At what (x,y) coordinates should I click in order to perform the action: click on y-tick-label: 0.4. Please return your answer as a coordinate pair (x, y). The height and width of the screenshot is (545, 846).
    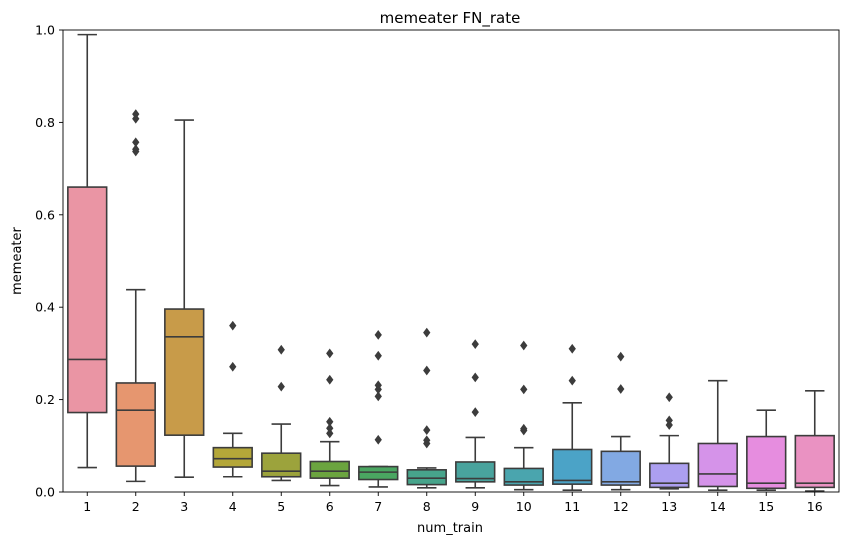
    Looking at the image, I should click on (45, 307).